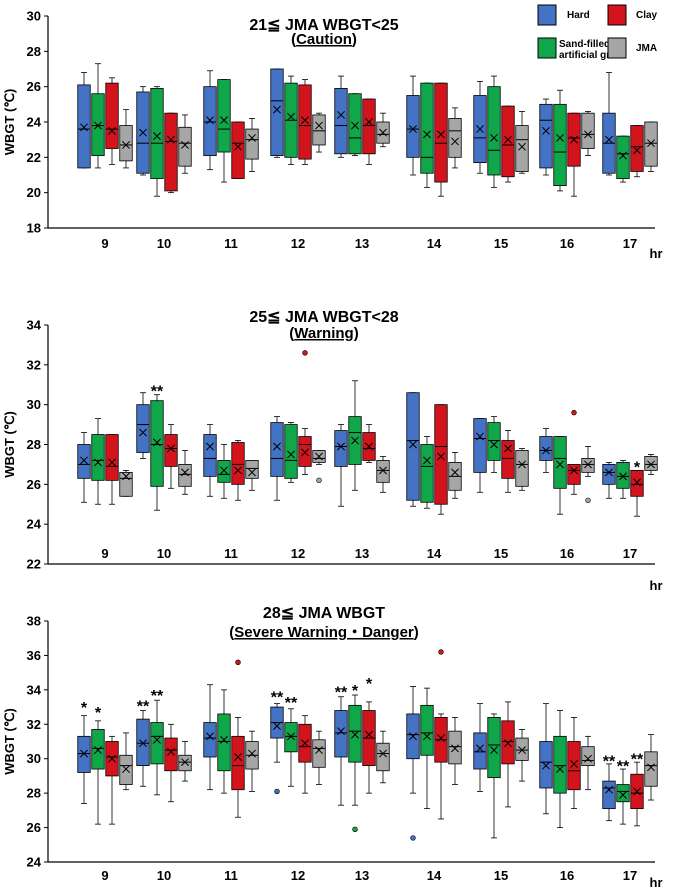  What do you see at coordinates (578, 15) in the screenshot?
I see `legend-label-hard: Hard` at bounding box center [578, 15].